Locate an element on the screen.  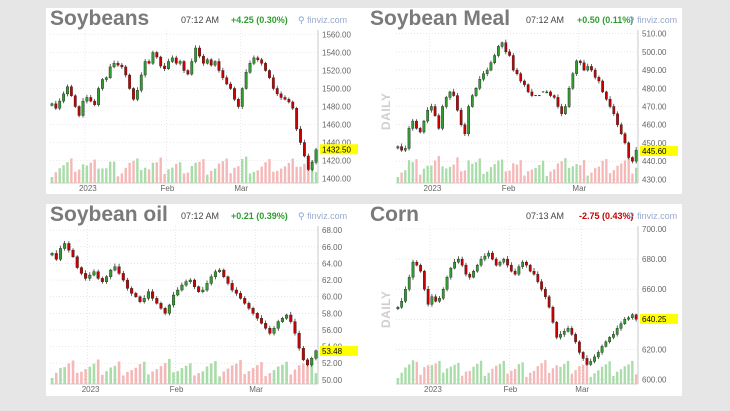
daily-watermark: DAILY is located at coordinates (386, 111).